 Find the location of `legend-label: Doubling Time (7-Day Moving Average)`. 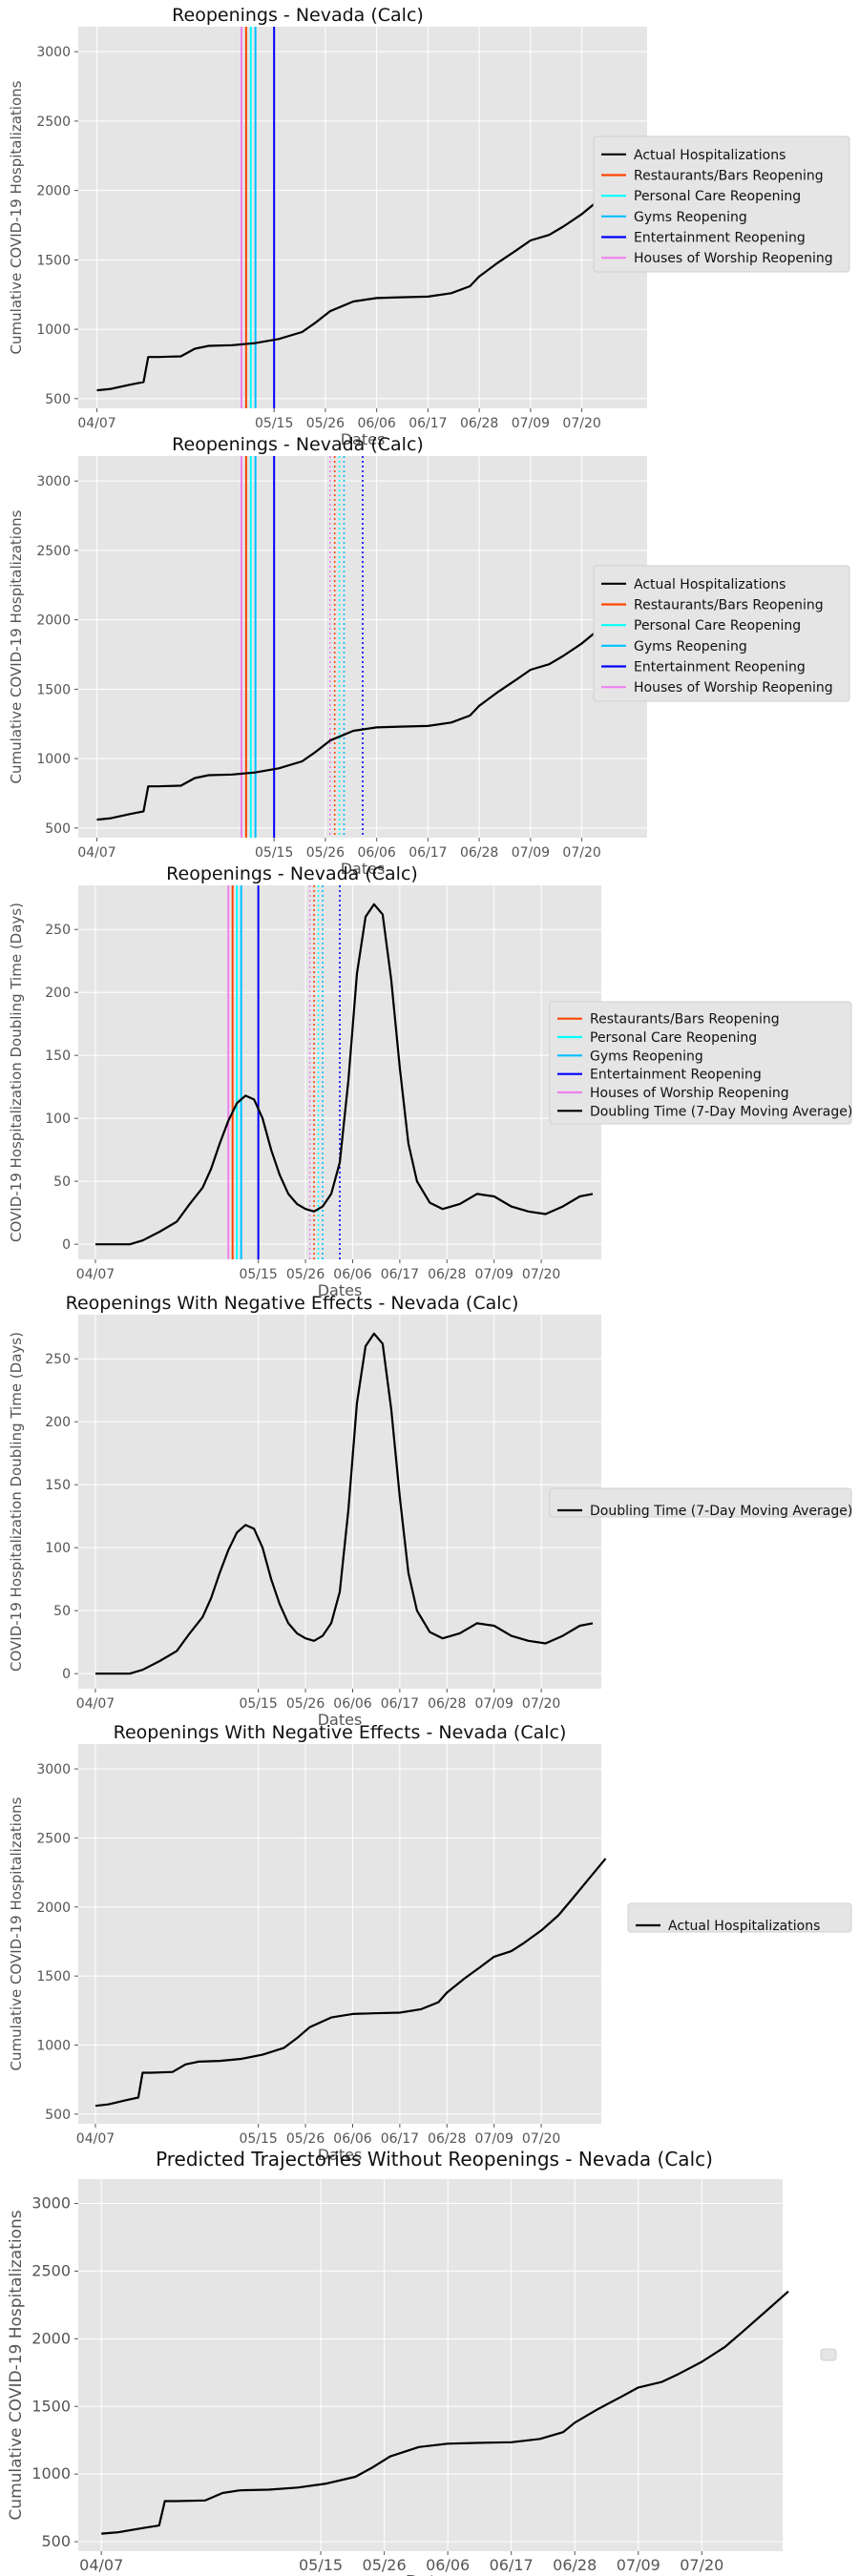

legend-label: Doubling Time (7-Day Moving Average) is located at coordinates (721, 1111).